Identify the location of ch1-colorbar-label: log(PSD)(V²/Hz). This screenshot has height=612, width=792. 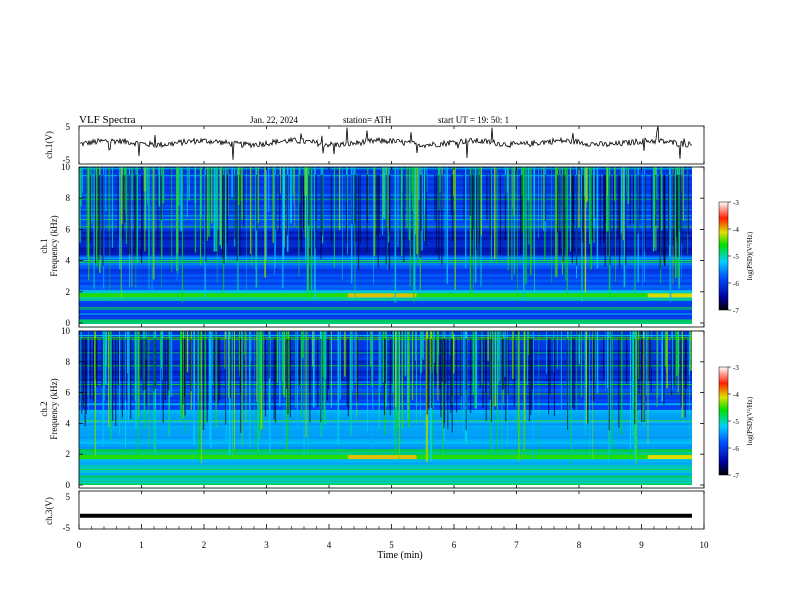
(750, 255).